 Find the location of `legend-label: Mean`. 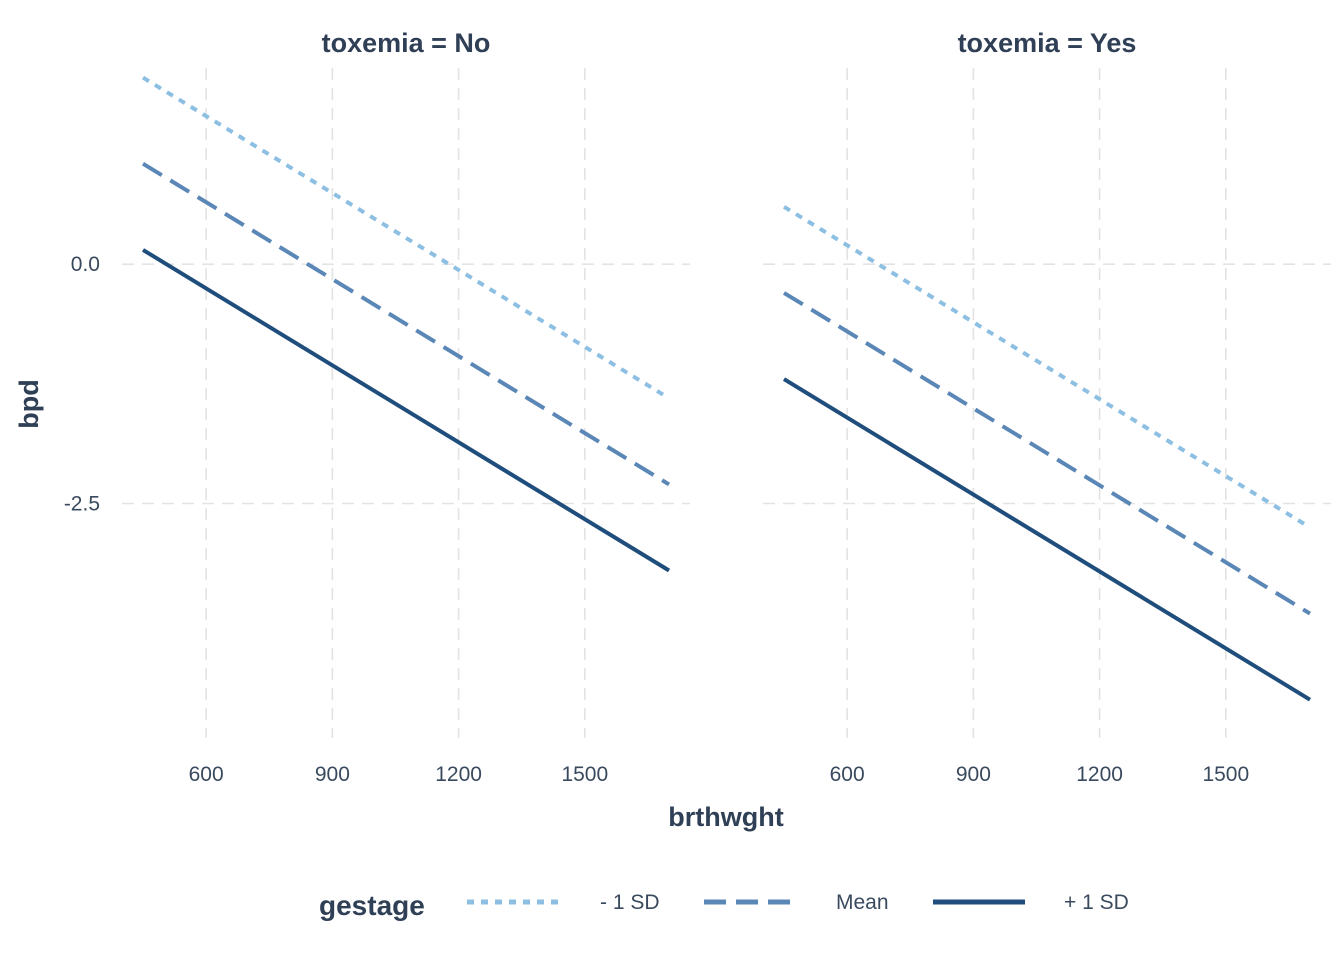

legend-label: Mean is located at coordinates (862, 902).